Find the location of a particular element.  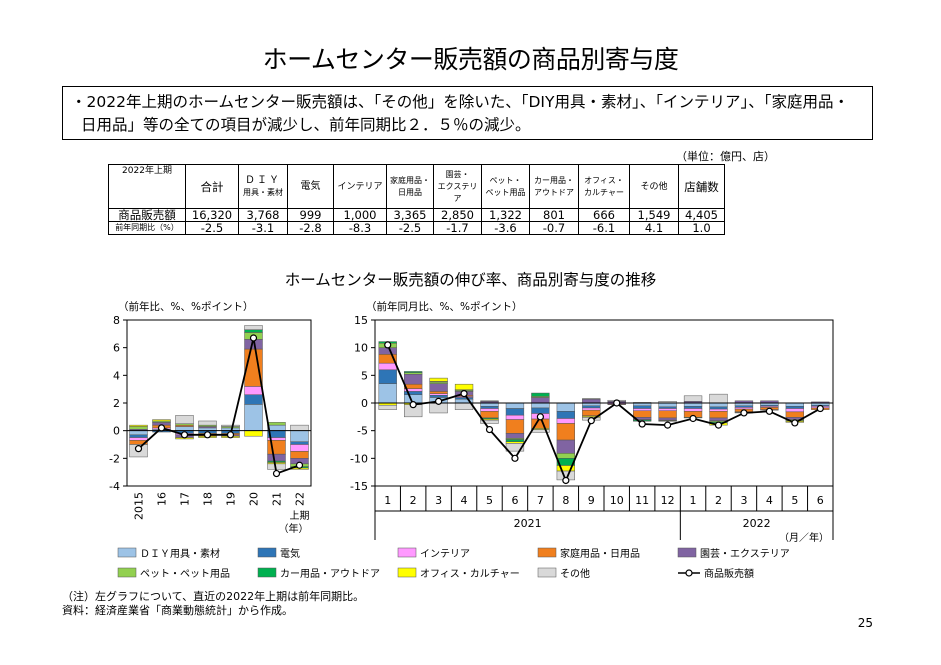

x-tick-label: 2 is located at coordinates (718, 500).